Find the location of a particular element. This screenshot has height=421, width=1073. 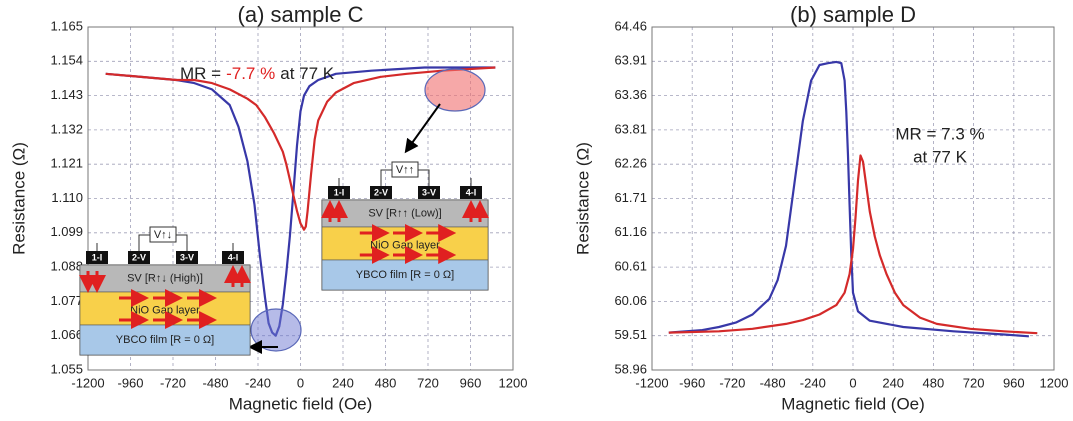

y-tick-label: 1.055 is located at coordinates (66, 368).